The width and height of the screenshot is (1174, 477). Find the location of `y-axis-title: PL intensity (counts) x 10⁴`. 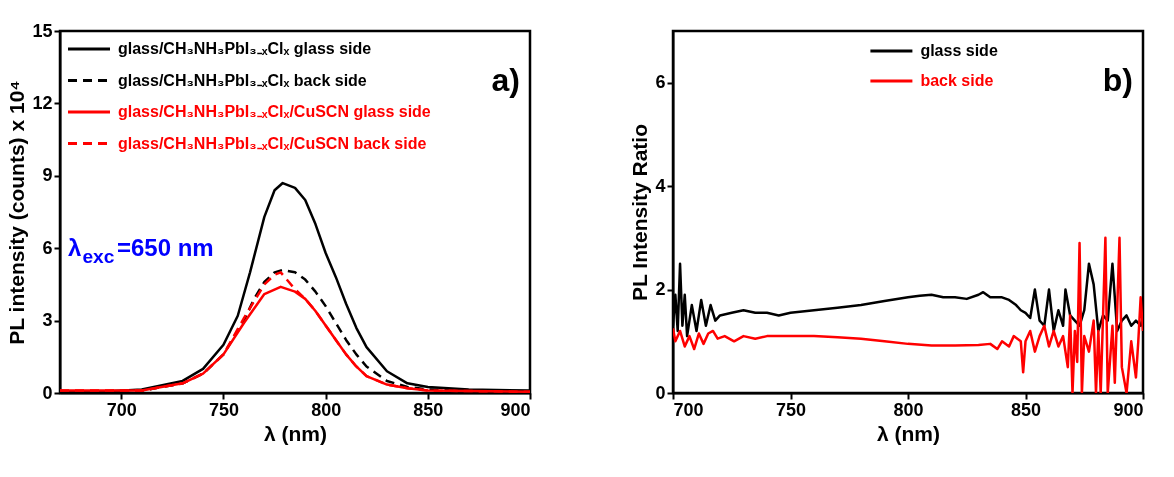

y-axis-title: PL intensity (counts) x 10⁴ is located at coordinates (17, 212).